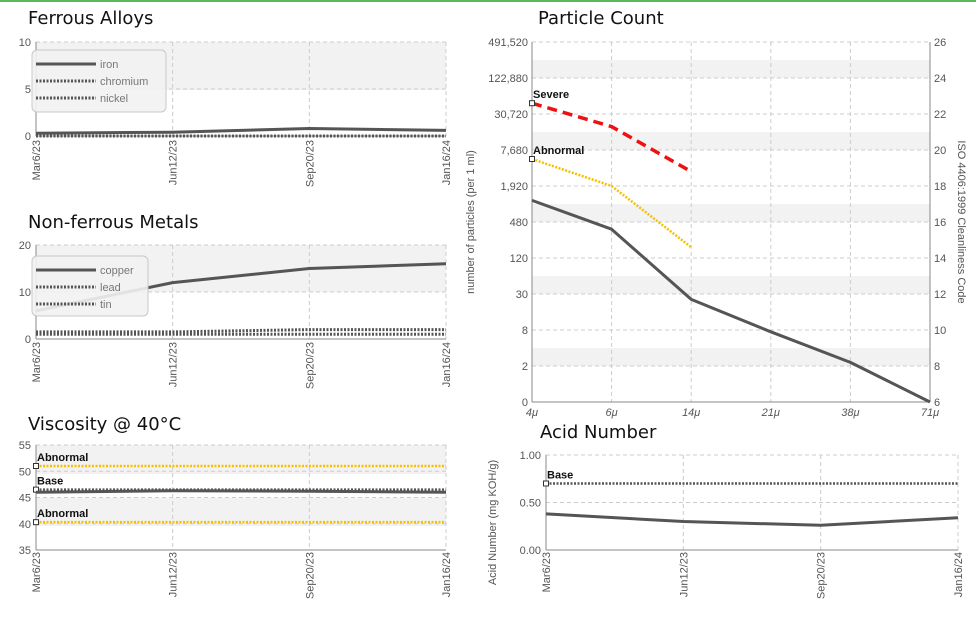 This screenshot has width=976, height=618. I want to click on legend-label-nickel: nickel, so click(114, 99).